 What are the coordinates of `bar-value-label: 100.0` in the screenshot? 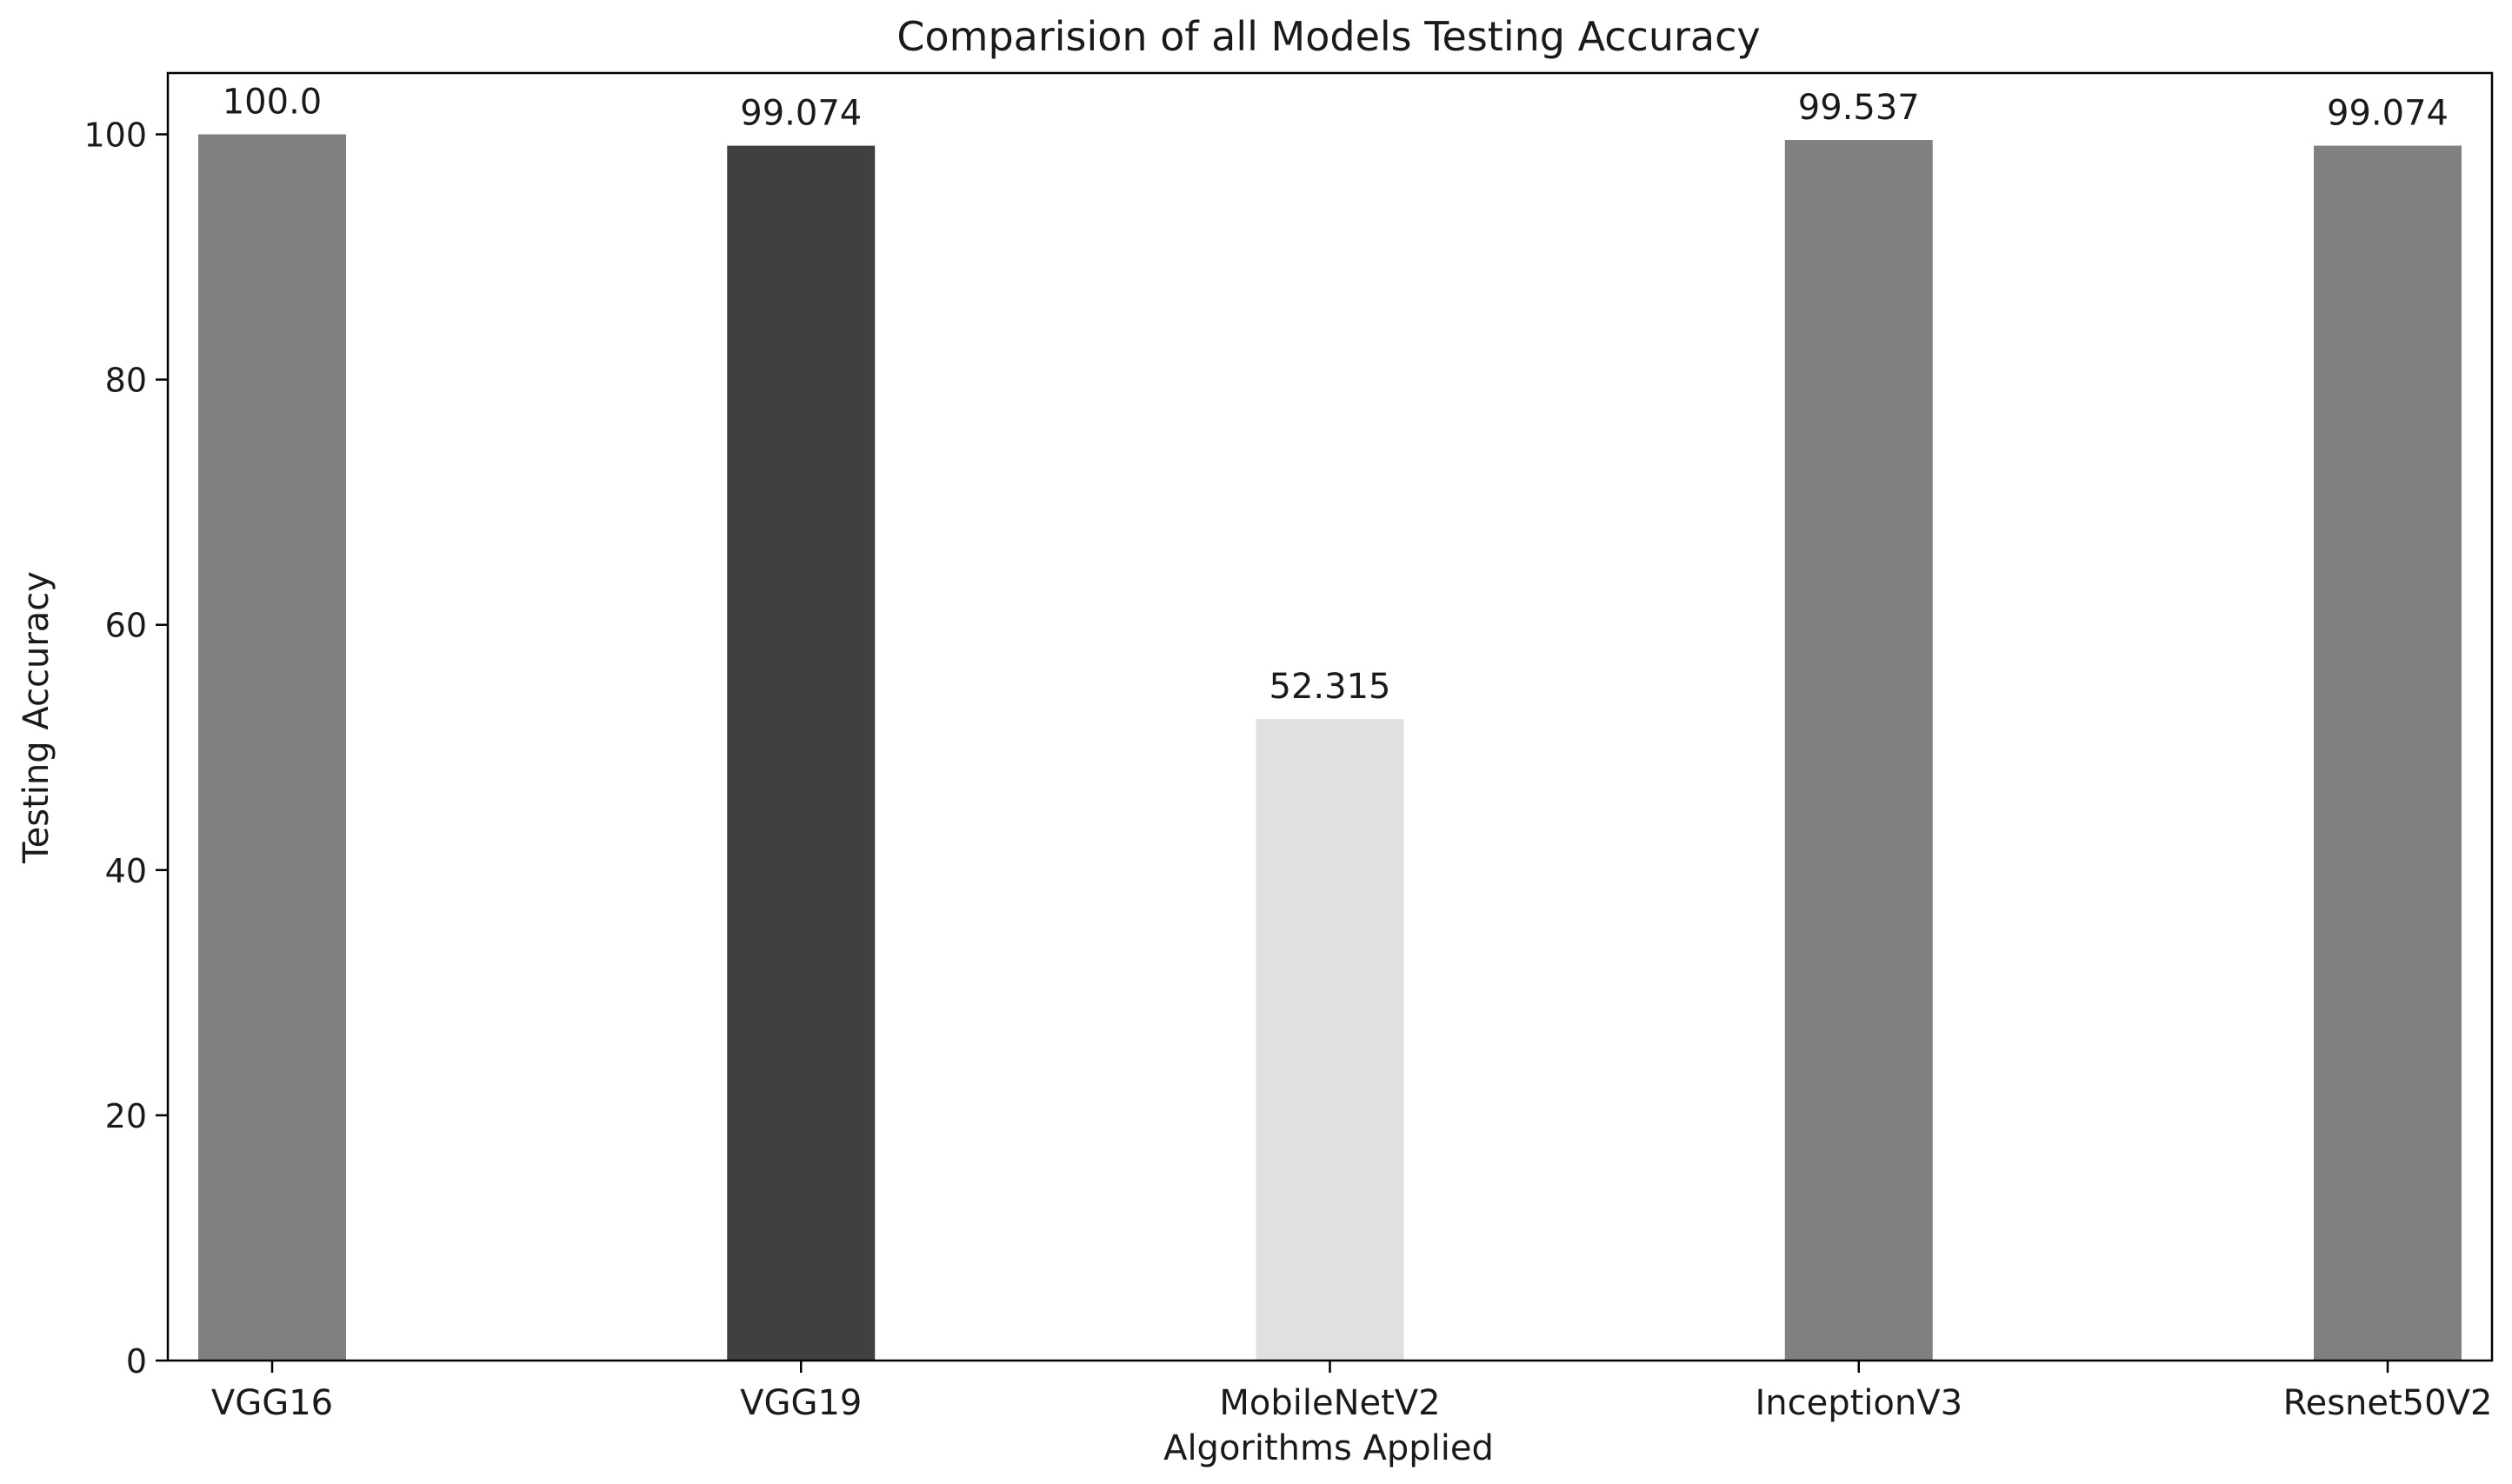 It's located at (273, 103).